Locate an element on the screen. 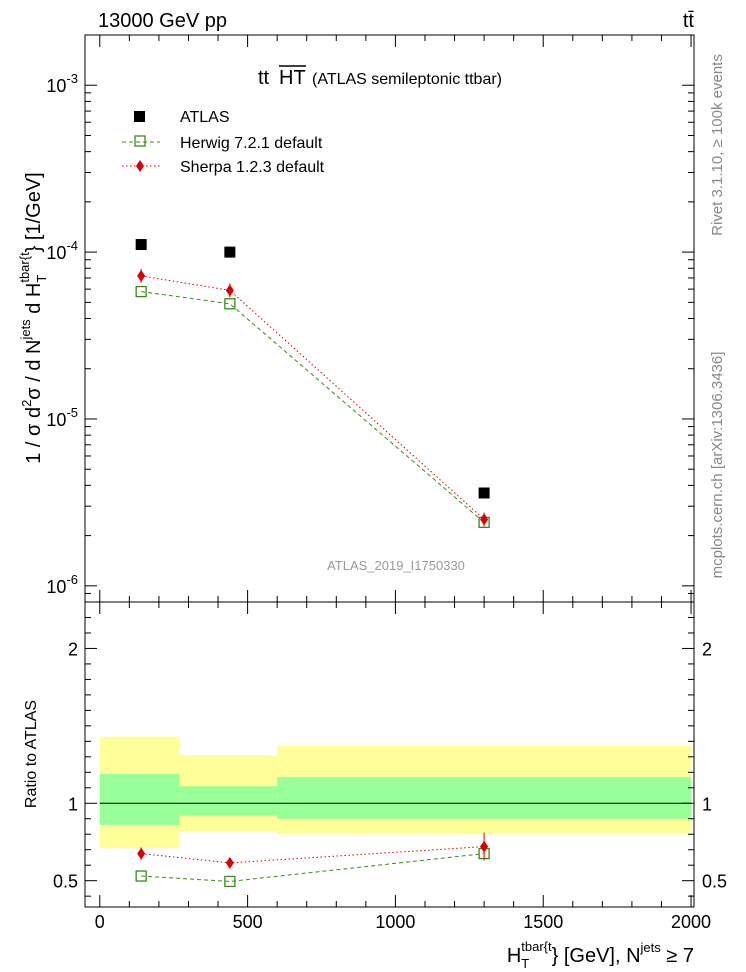  main-ytick-label: 10⁻³ is located at coordinates (62, 83).